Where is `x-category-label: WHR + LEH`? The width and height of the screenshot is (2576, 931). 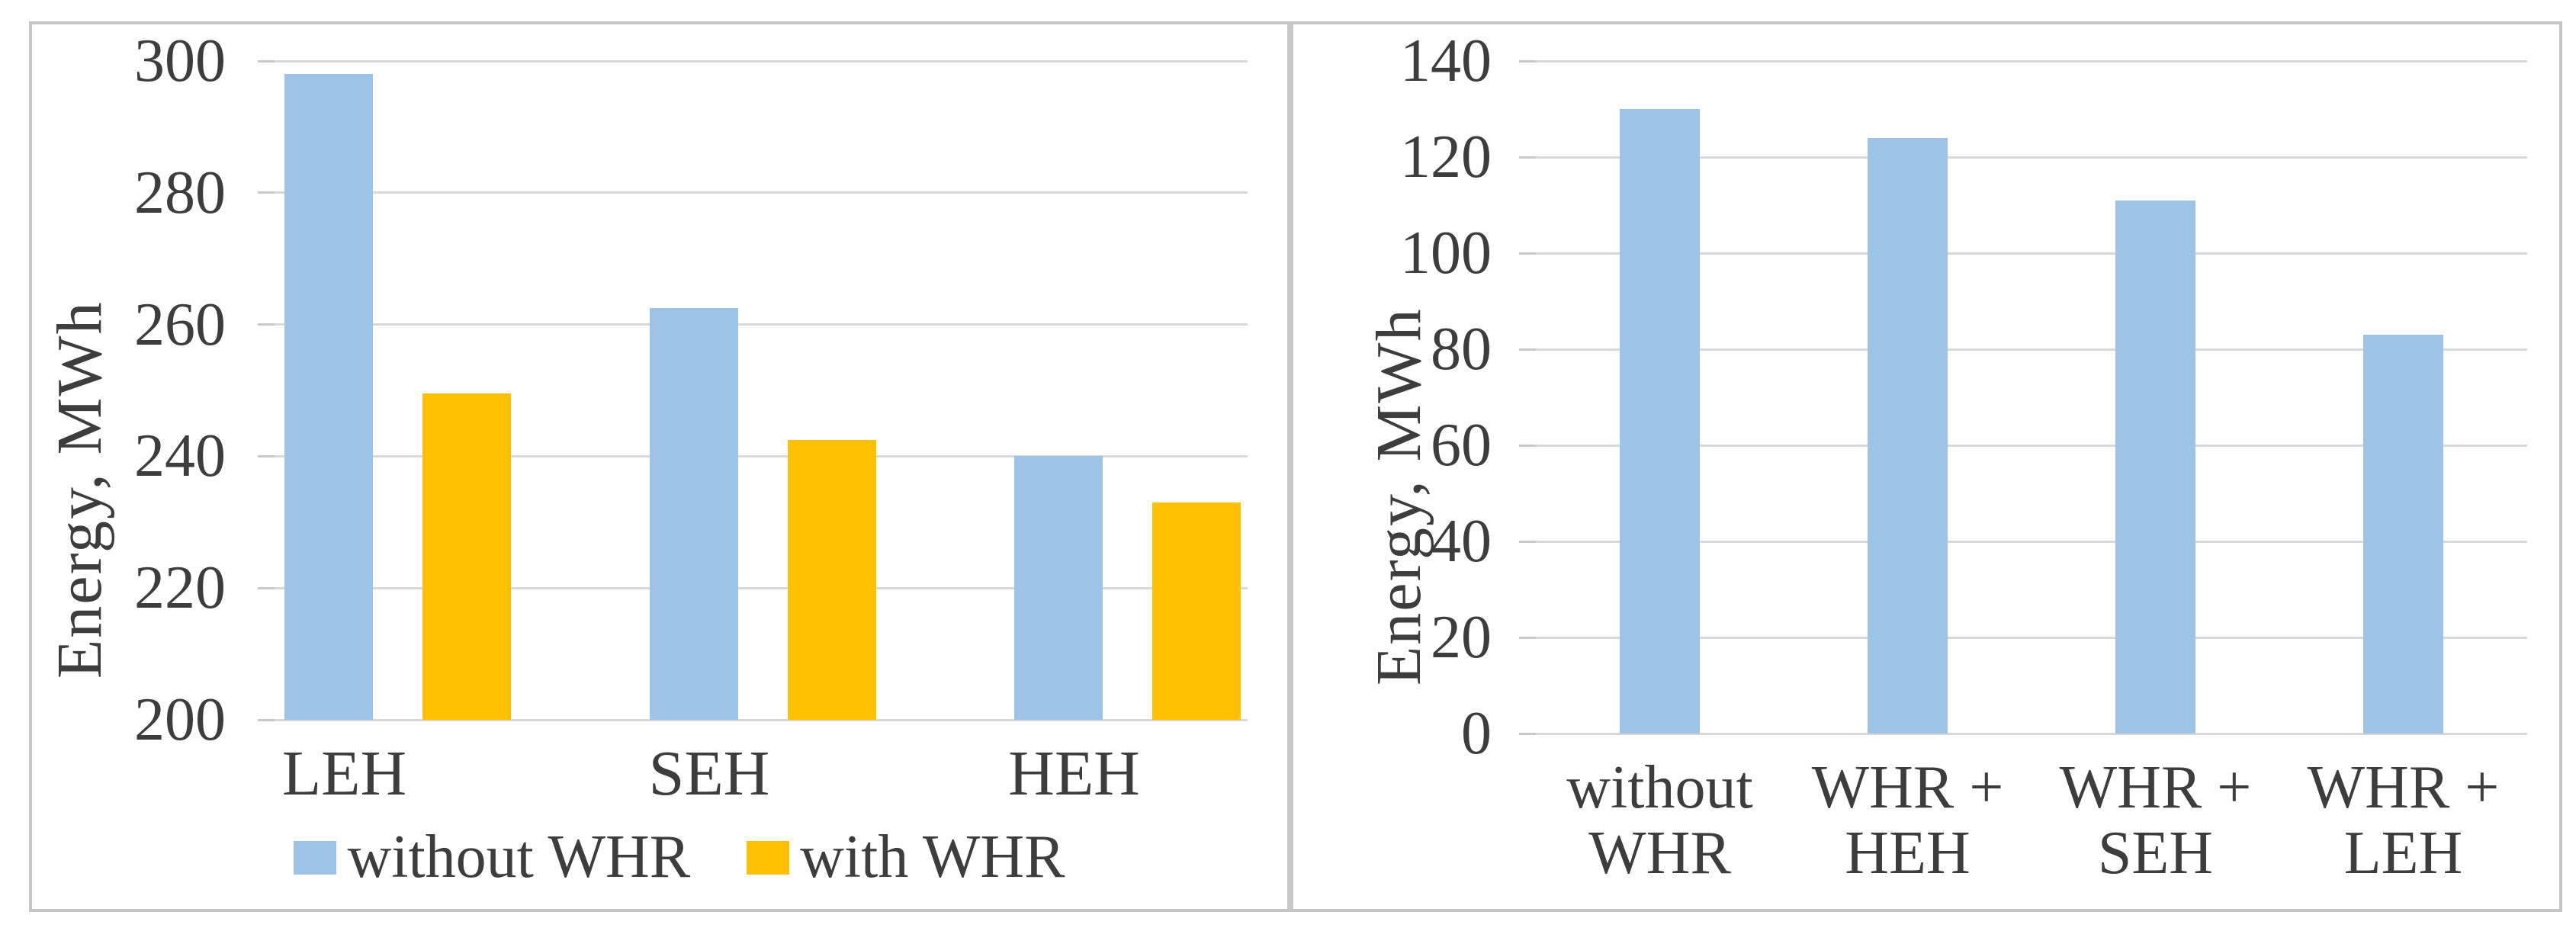 x-category-label: WHR + LEH is located at coordinates (2403, 821).